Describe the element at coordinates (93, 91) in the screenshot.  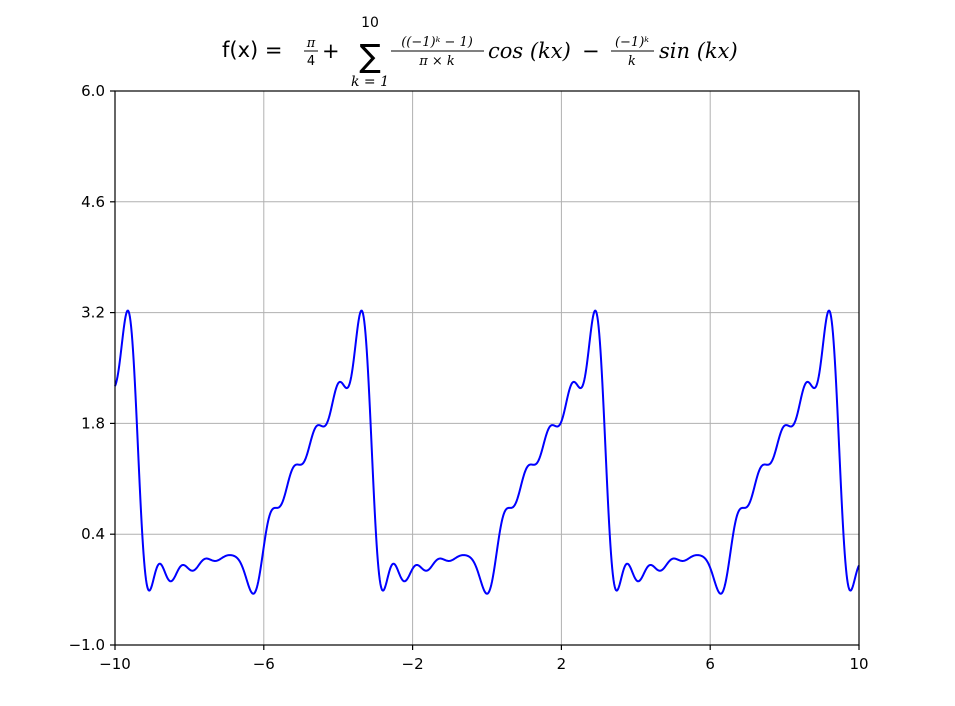
I see `y-tick-label: 6.0` at that location.